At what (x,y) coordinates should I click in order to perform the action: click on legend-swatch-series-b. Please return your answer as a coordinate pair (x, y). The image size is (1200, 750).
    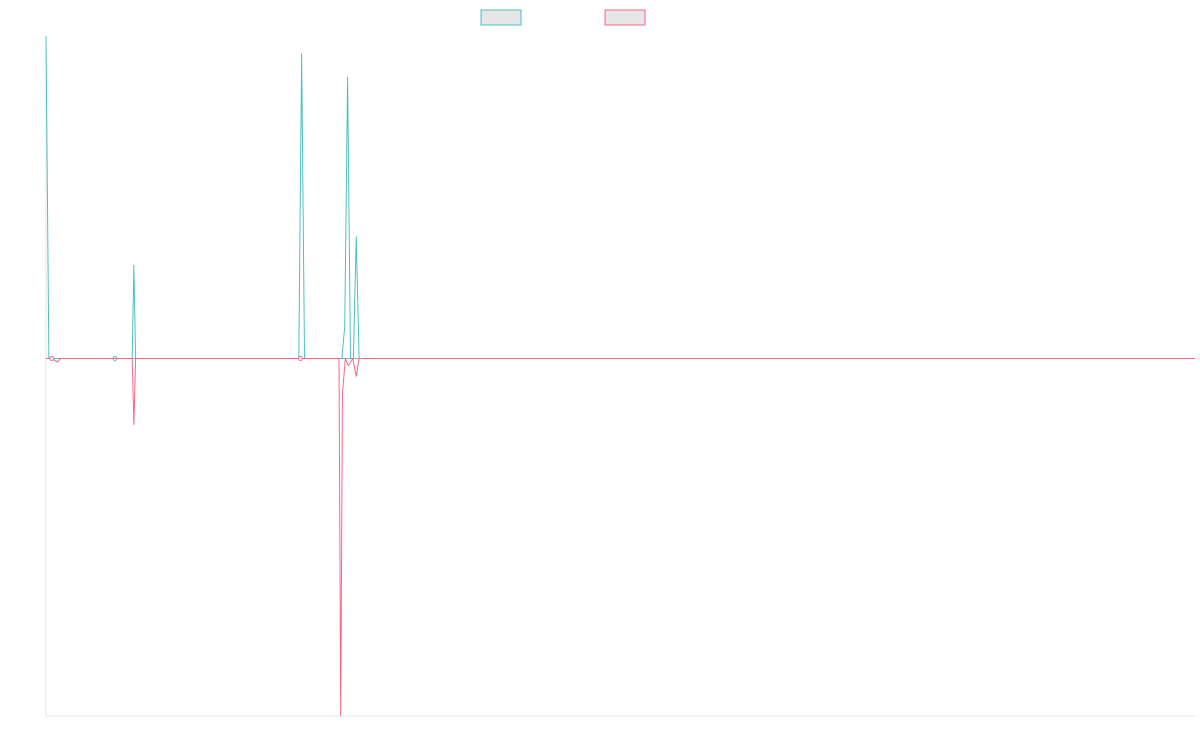
    Looking at the image, I should click on (625, 17).